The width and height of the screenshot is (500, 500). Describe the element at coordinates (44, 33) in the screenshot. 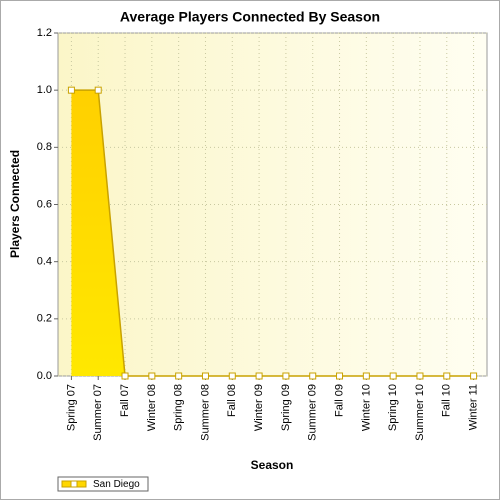

I see `y-tick-label: 1.2` at that location.